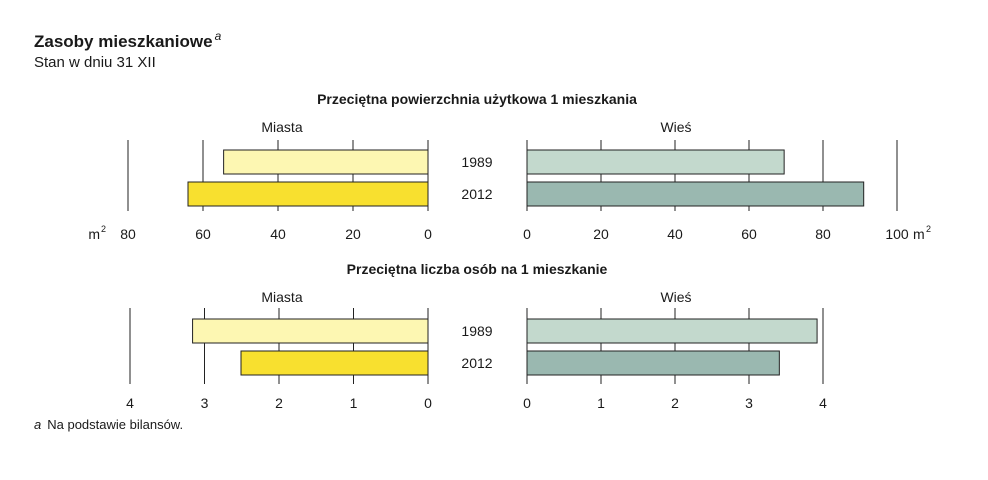 This screenshot has width=988, height=480. I want to click on chart-header: Zasoby mieszkaniowe a Stan w dniu 31 XII, so click(127, 49).